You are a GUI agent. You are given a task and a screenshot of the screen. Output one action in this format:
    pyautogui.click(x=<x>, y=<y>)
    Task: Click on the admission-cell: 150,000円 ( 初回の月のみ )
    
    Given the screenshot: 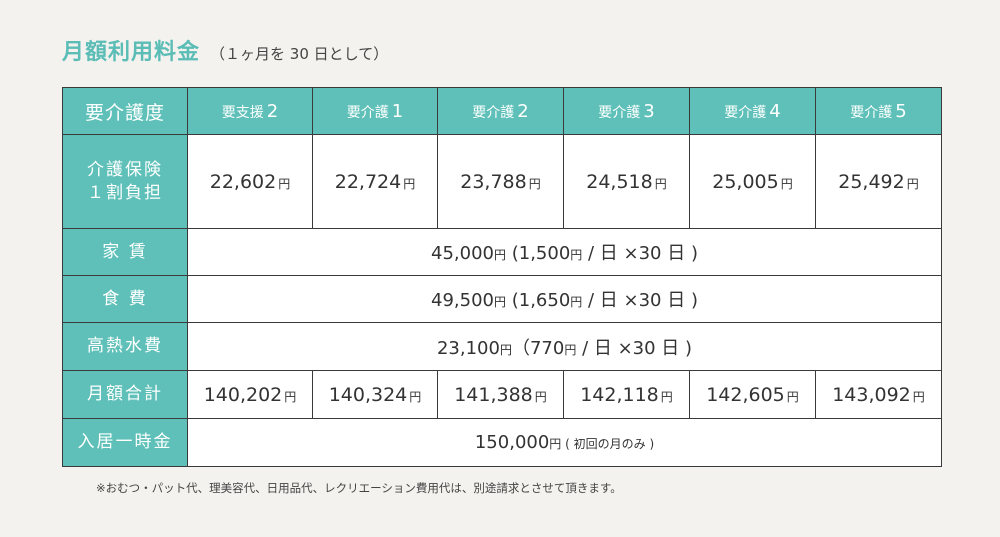 What is the action you would take?
    pyautogui.click(x=564, y=442)
    